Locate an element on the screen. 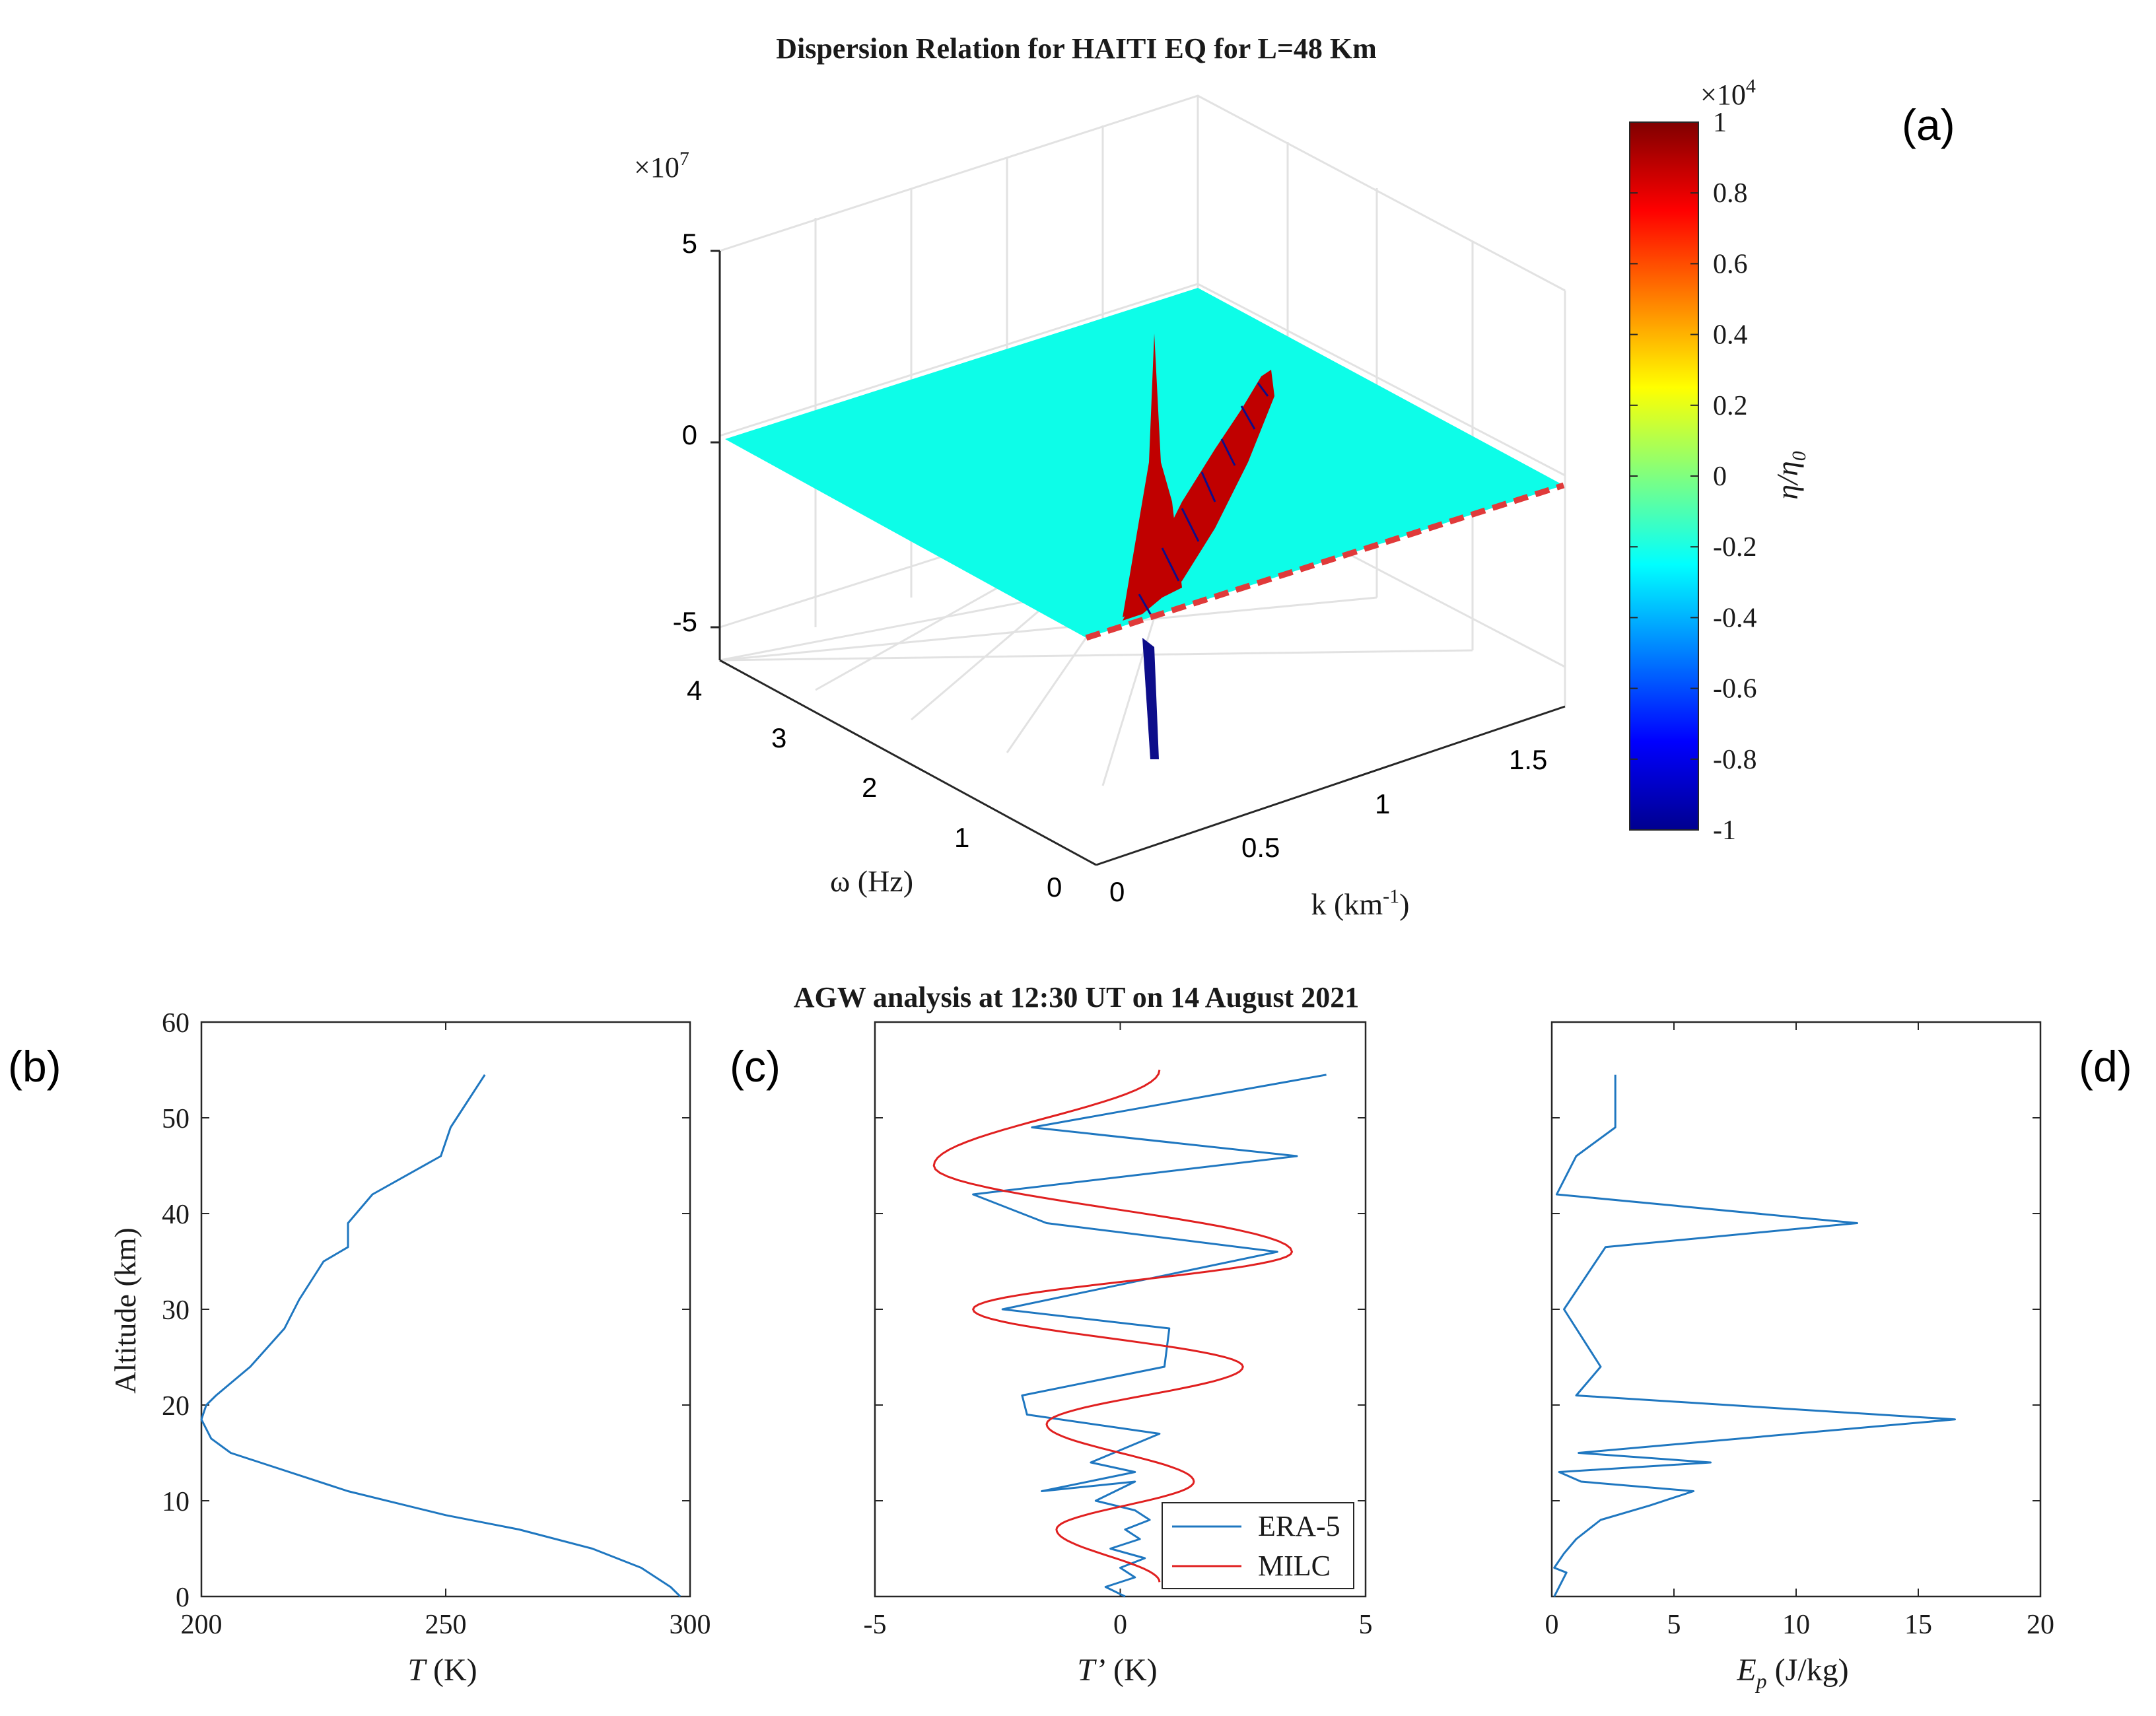  panel-b-xlabel-unit: (K) is located at coordinates (455, 1671).